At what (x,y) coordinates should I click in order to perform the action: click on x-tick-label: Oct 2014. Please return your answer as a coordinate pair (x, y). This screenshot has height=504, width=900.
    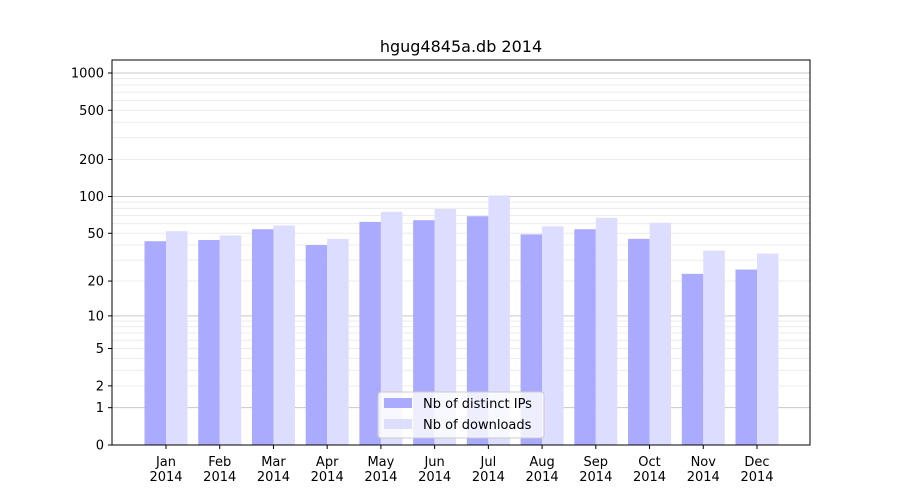
    Looking at the image, I should click on (649, 470).